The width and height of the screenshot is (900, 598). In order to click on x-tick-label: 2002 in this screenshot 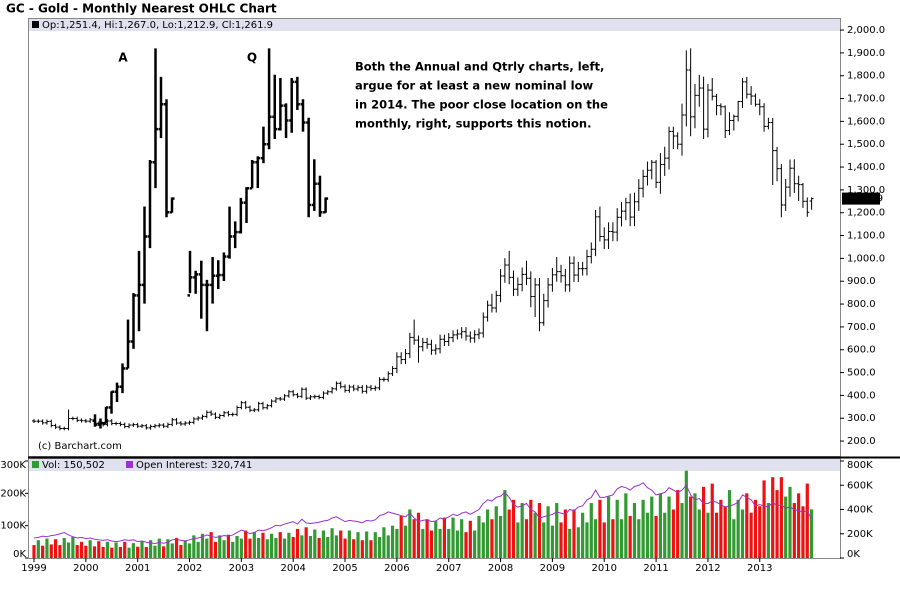, I will do `click(189, 568)`.